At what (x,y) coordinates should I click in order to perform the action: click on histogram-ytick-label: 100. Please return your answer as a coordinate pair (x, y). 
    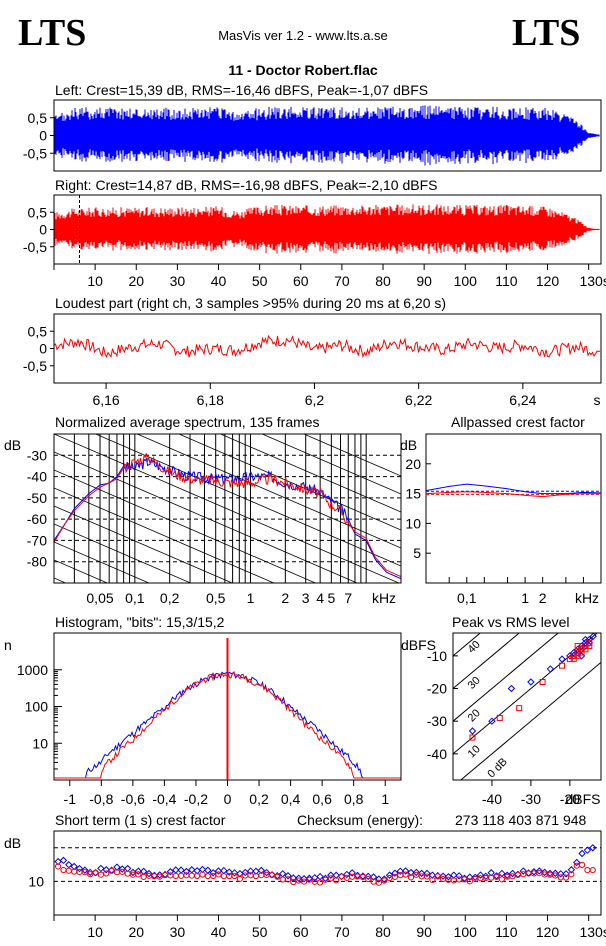
    Looking at the image, I should click on (37, 707).